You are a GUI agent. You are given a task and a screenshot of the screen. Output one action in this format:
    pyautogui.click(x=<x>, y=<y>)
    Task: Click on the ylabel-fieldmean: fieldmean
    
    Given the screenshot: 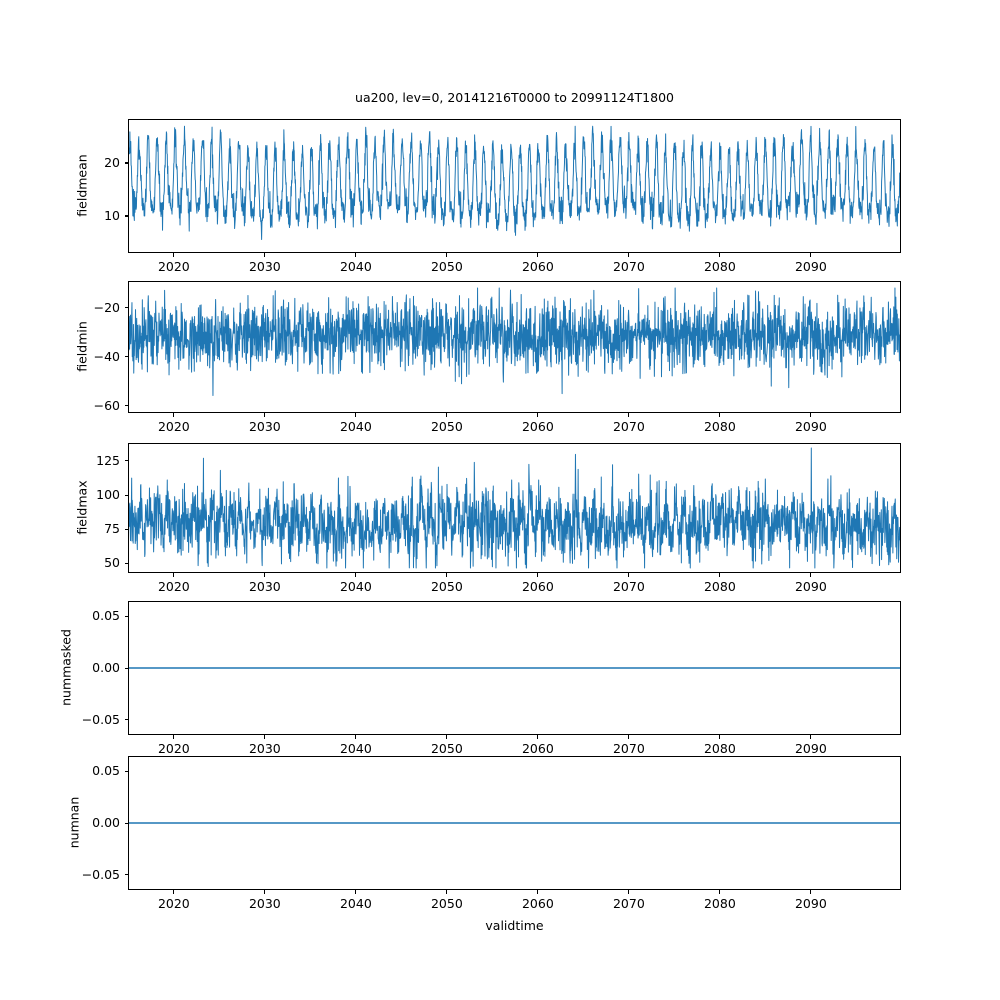 What is the action you would take?
    pyautogui.click(x=82, y=185)
    